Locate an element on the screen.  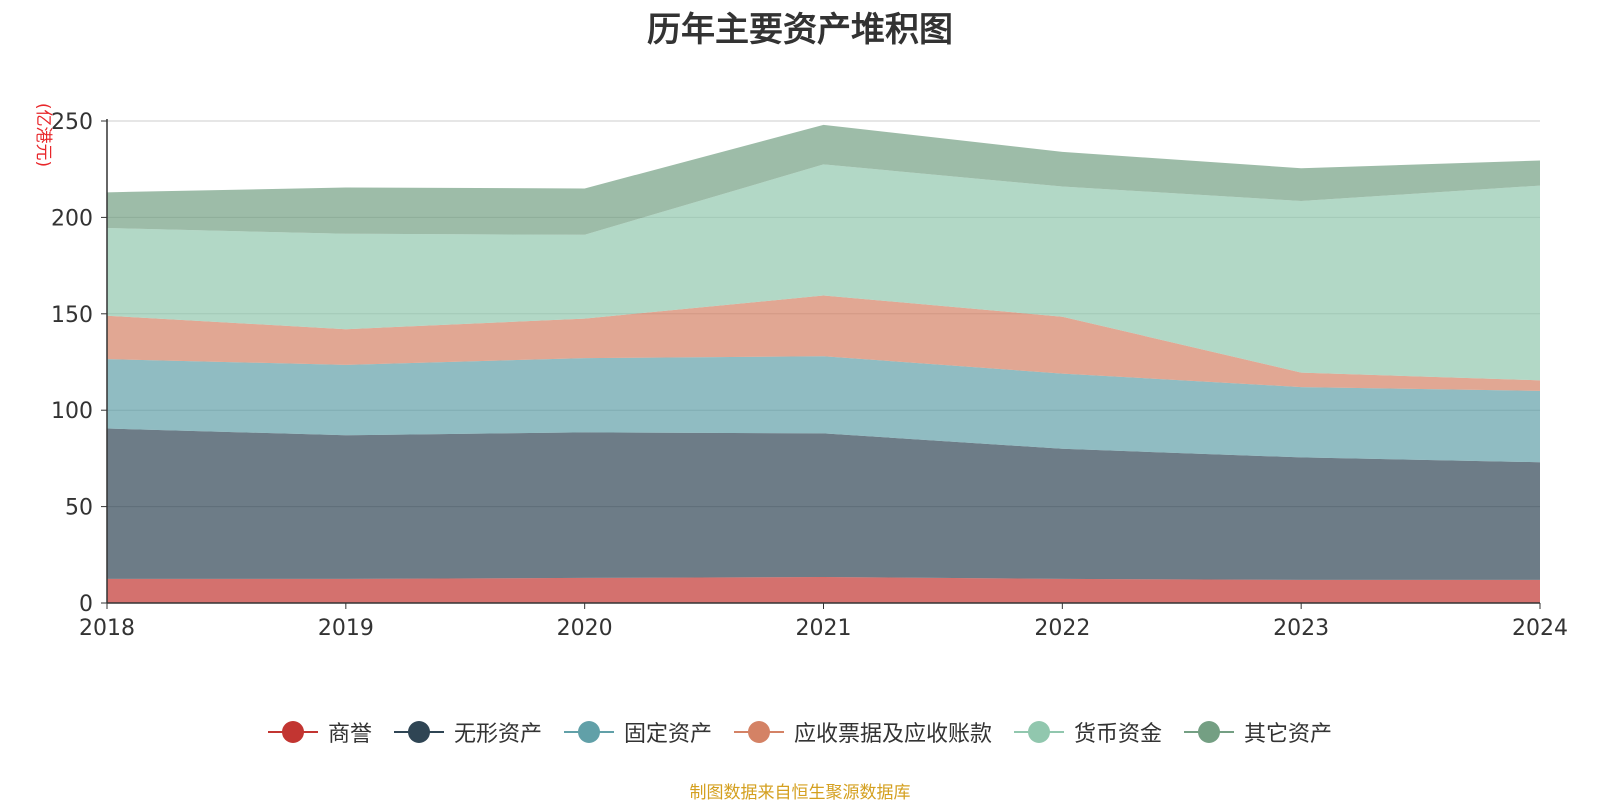
legend-label: 无形资产 is located at coordinates (497, 734).